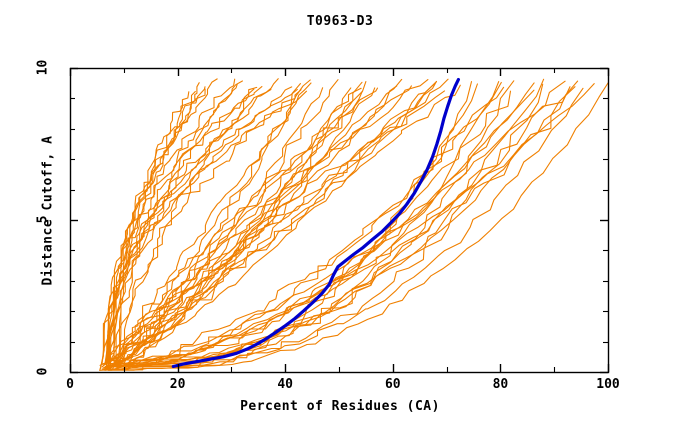 The width and height of the screenshot is (680, 440). I want to click on x-tick-label: 40, so click(285, 384).